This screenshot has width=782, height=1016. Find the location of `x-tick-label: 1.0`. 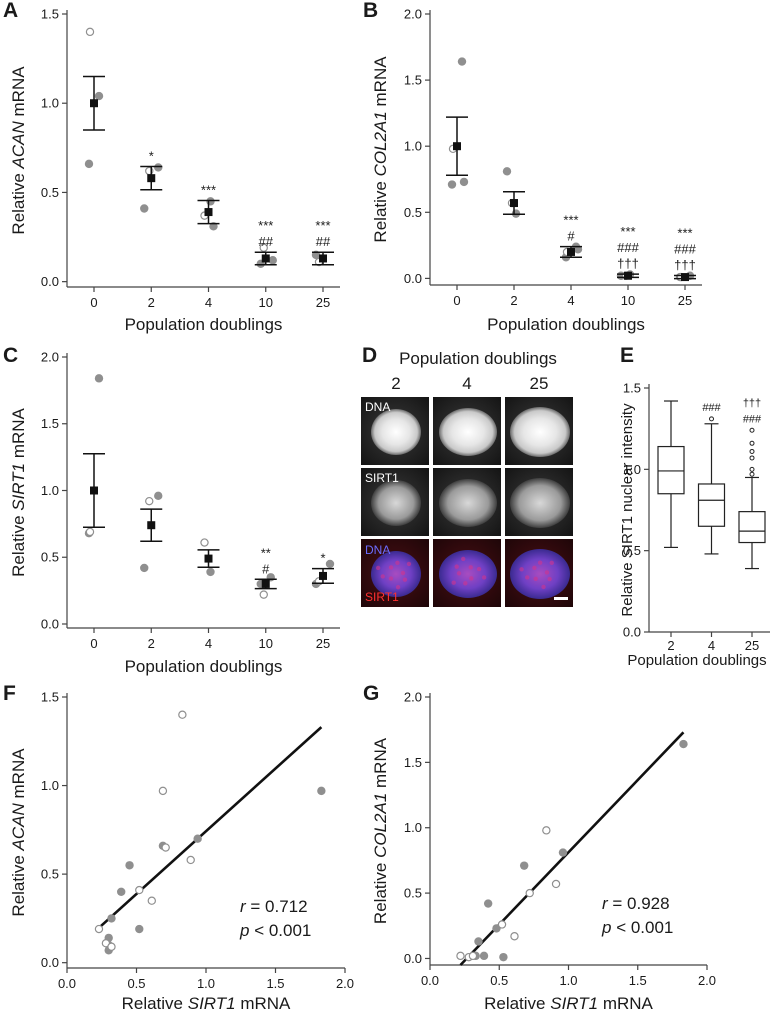

x-tick-label: 1.0 is located at coordinates (206, 983).